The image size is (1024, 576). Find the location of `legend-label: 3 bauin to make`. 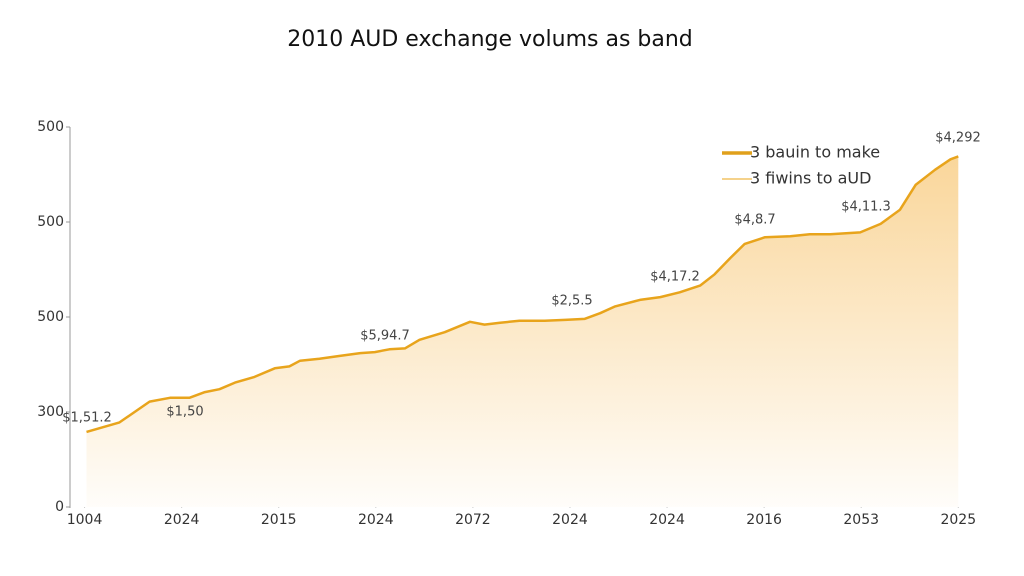

legend-label: 3 bauin to make is located at coordinates (815, 152).